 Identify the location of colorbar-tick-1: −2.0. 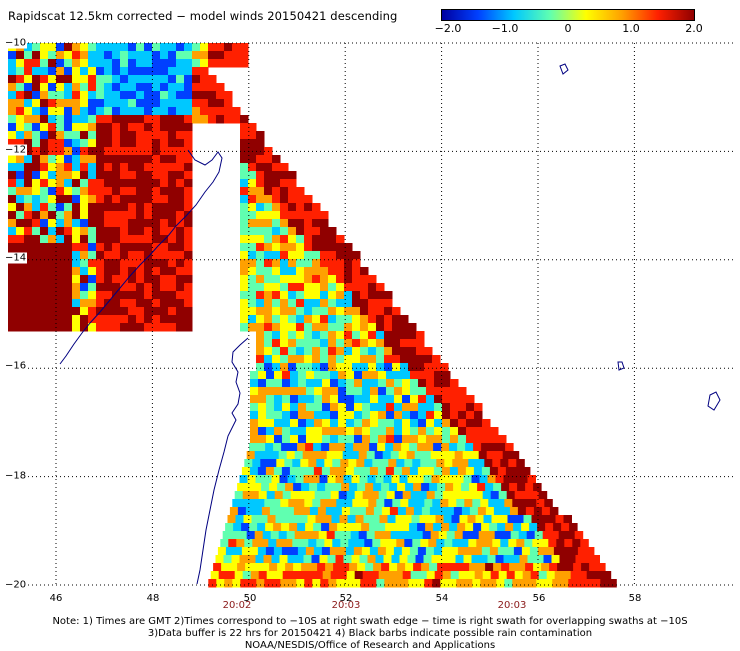
(448, 28).